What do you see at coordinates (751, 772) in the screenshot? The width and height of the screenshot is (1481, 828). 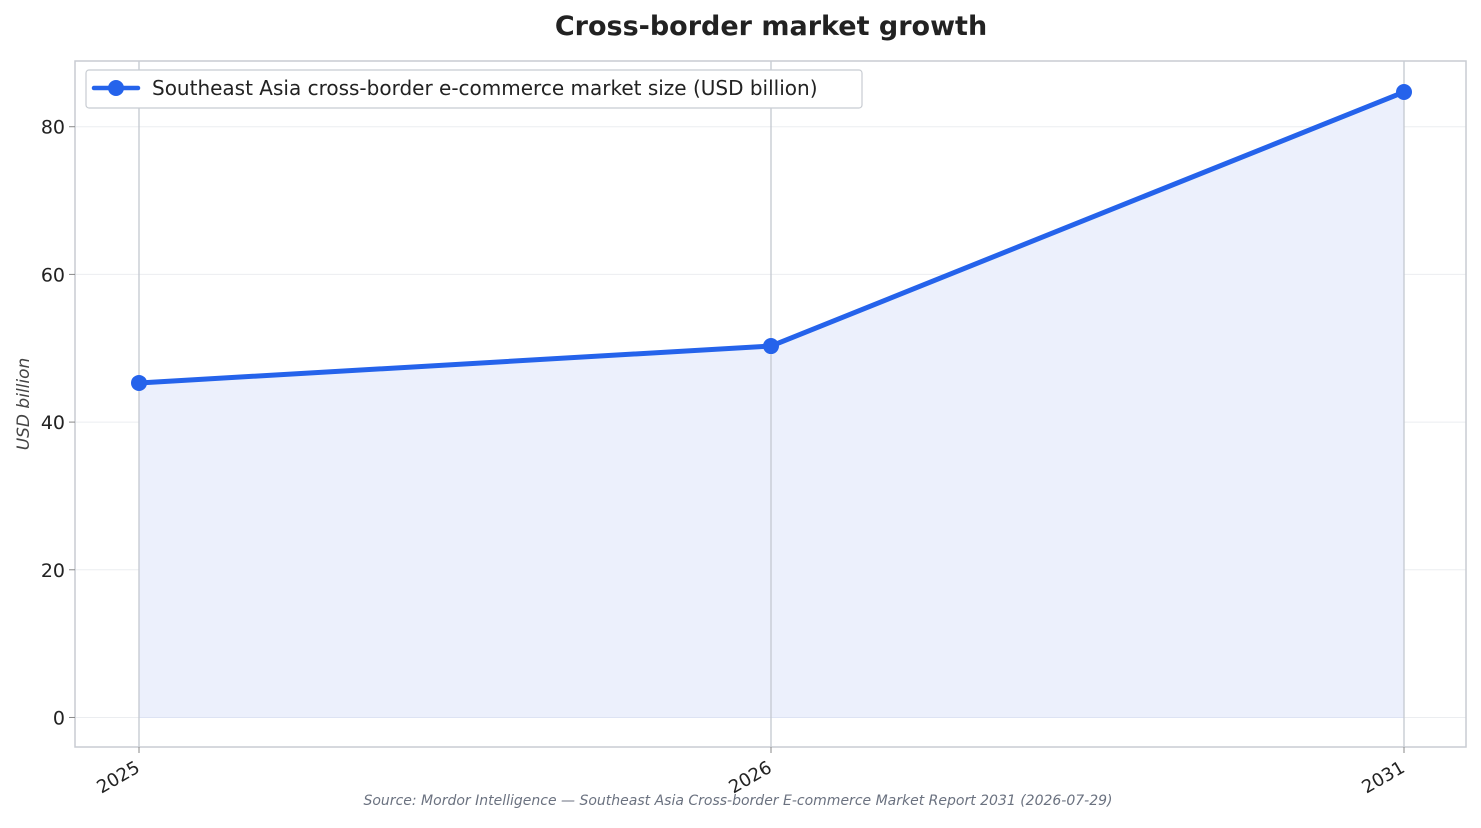 I see `x-axis: 2025 2026 2031` at bounding box center [751, 772].